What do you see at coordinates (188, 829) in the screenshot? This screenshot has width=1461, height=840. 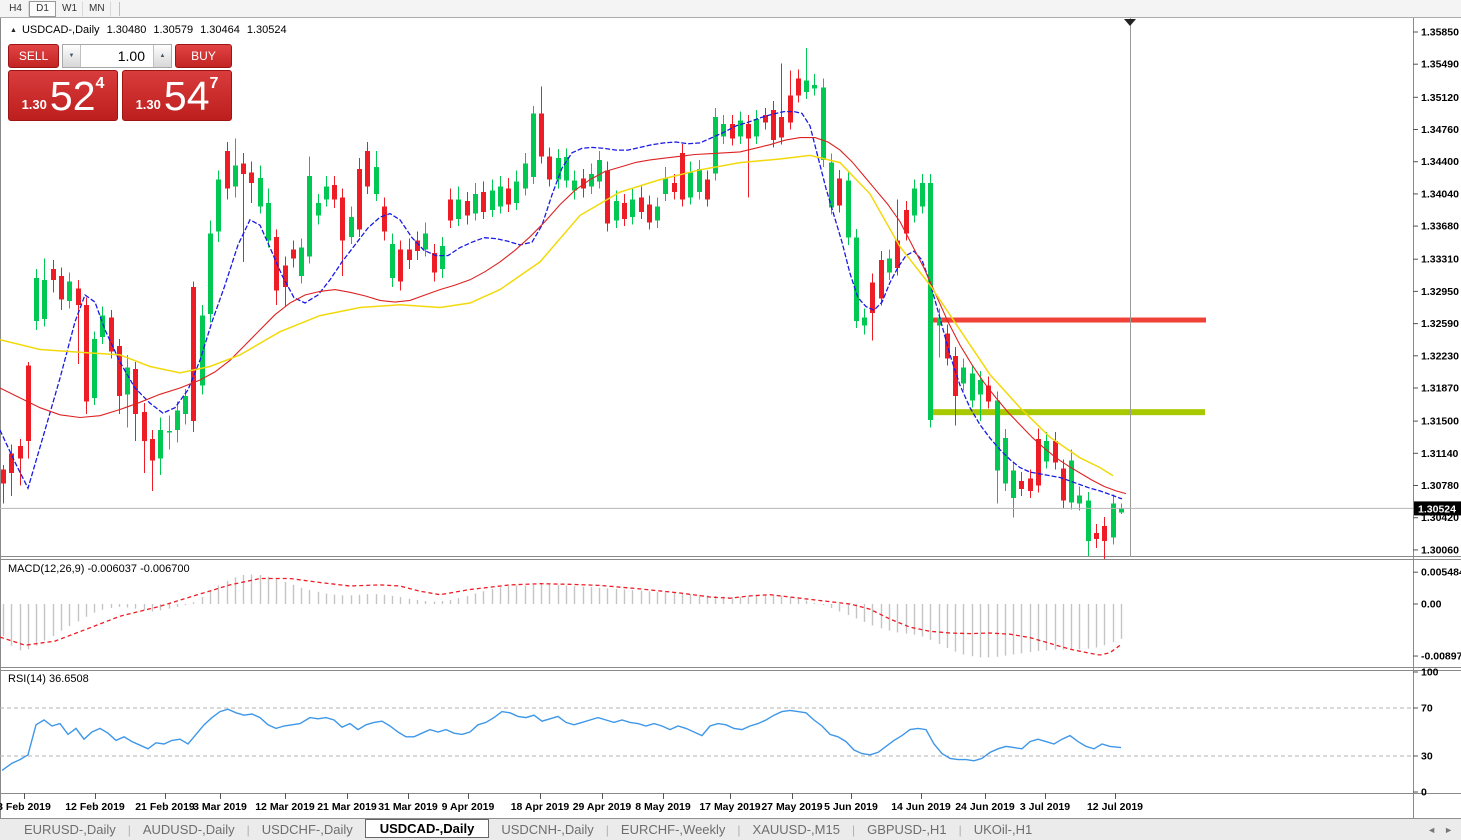 I see `chart-tab-audusd-daily: AUDUSD-,Daily` at bounding box center [188, 829].